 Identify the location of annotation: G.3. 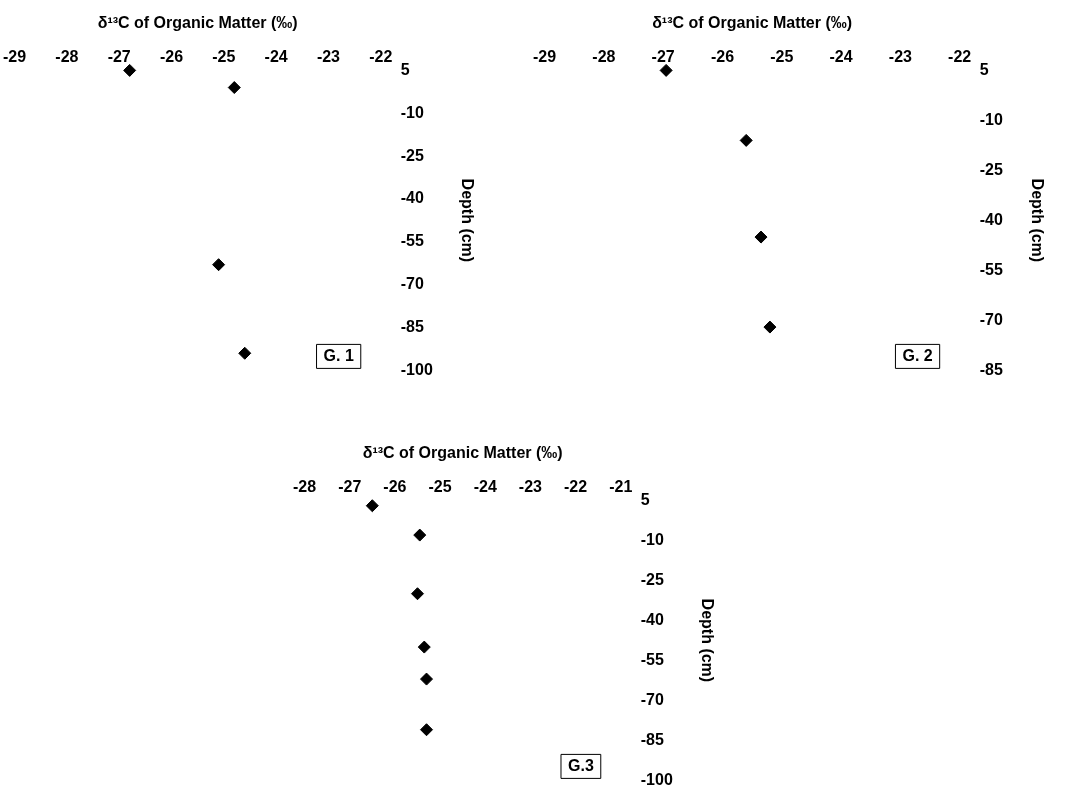
(580, 765).